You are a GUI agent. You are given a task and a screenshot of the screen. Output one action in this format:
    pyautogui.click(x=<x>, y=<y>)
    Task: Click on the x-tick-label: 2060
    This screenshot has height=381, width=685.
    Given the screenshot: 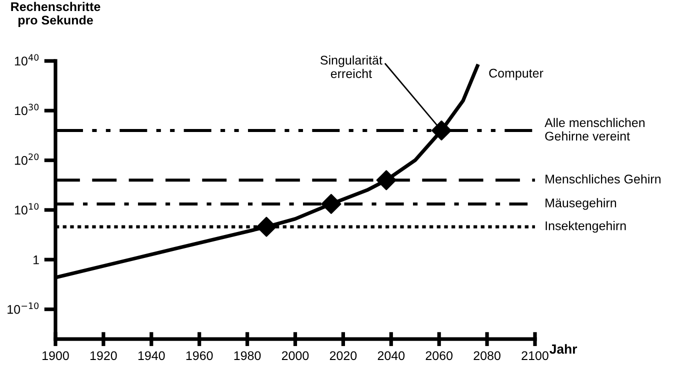 What is the action you would take?
    pyautogui.click(x=439, y=355)
    